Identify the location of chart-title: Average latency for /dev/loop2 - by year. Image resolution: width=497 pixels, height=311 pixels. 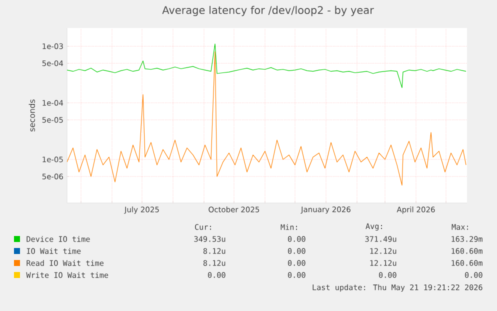
(268, 11).